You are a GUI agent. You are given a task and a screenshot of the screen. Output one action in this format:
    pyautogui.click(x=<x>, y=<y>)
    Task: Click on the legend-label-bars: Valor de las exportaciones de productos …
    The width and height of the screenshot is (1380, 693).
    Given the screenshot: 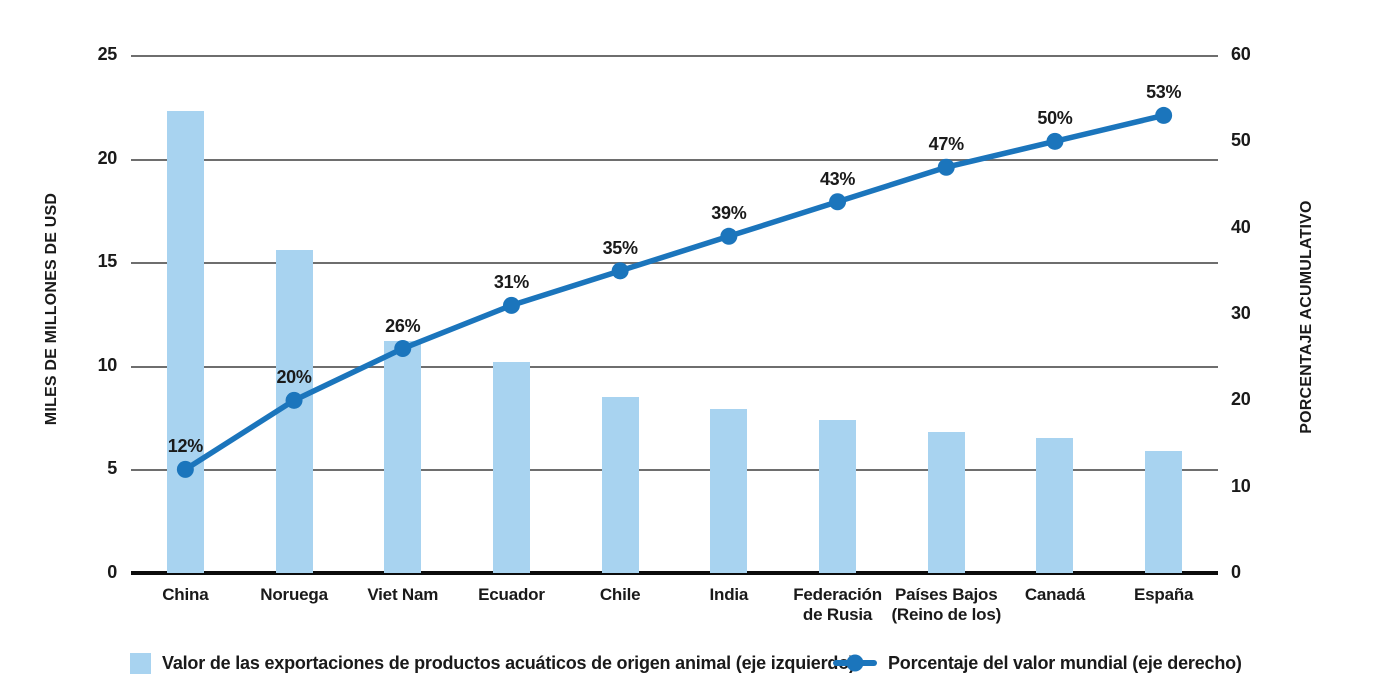 What is the action you would take?
    pyautogui.click(x=508, y=662)
    